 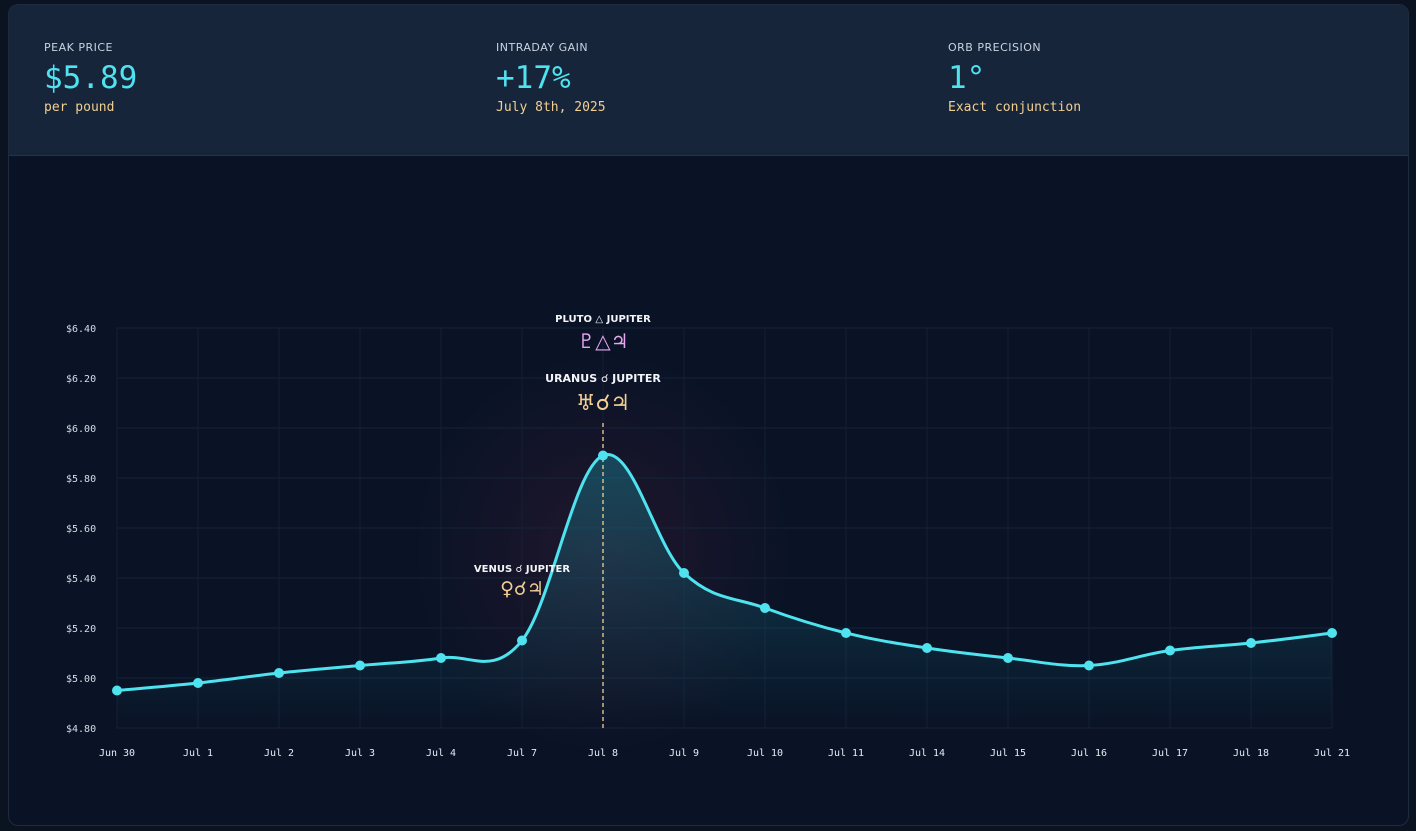 I want to click on aspect-glyph: ♀☌♃, so click(x=522, y=589).